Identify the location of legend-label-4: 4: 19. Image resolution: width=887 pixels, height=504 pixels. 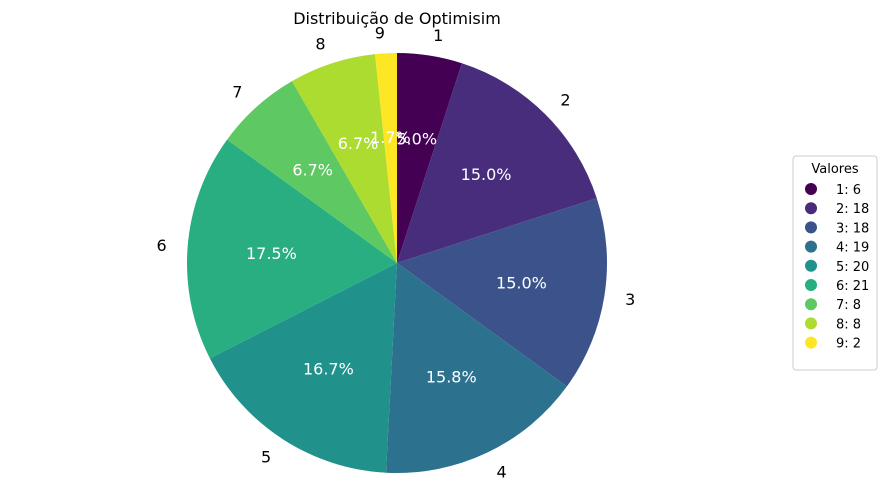
(852, 248).